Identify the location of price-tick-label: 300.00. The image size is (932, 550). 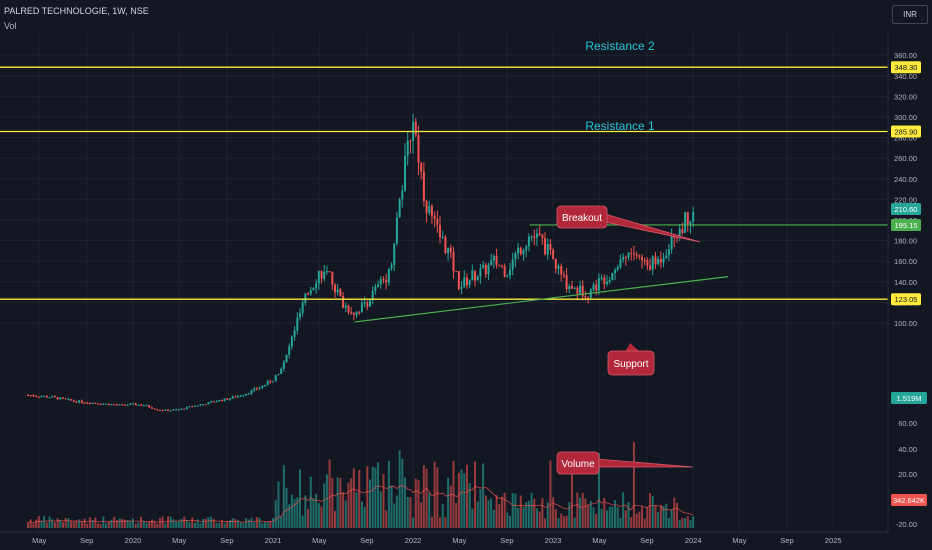
(905, 117).